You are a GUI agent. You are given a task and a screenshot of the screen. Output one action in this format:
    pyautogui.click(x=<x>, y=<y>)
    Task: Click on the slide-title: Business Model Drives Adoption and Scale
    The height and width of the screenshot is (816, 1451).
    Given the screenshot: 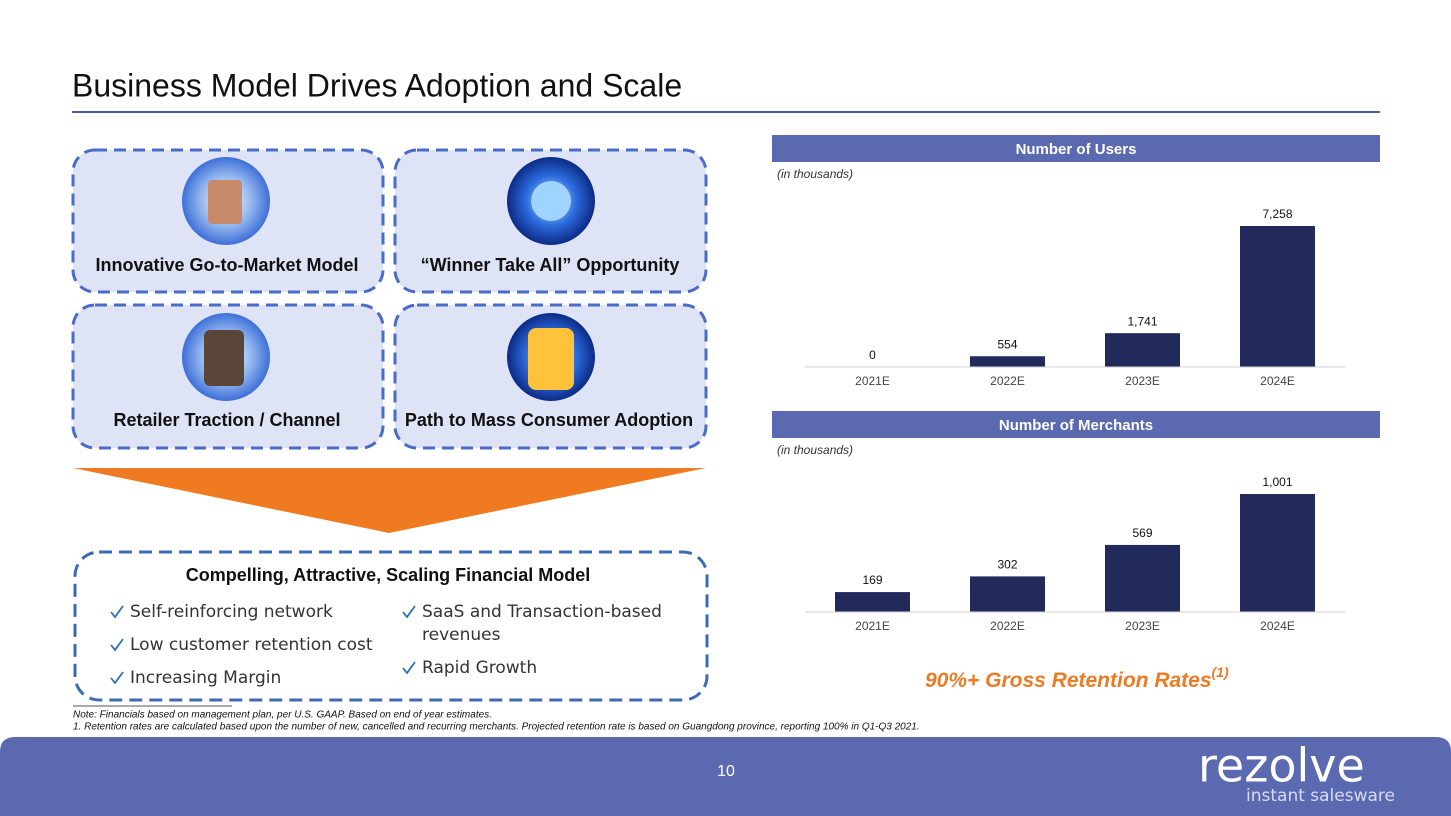 What is the action you would take?
    pyautogui.click(x=377, y=85)
    